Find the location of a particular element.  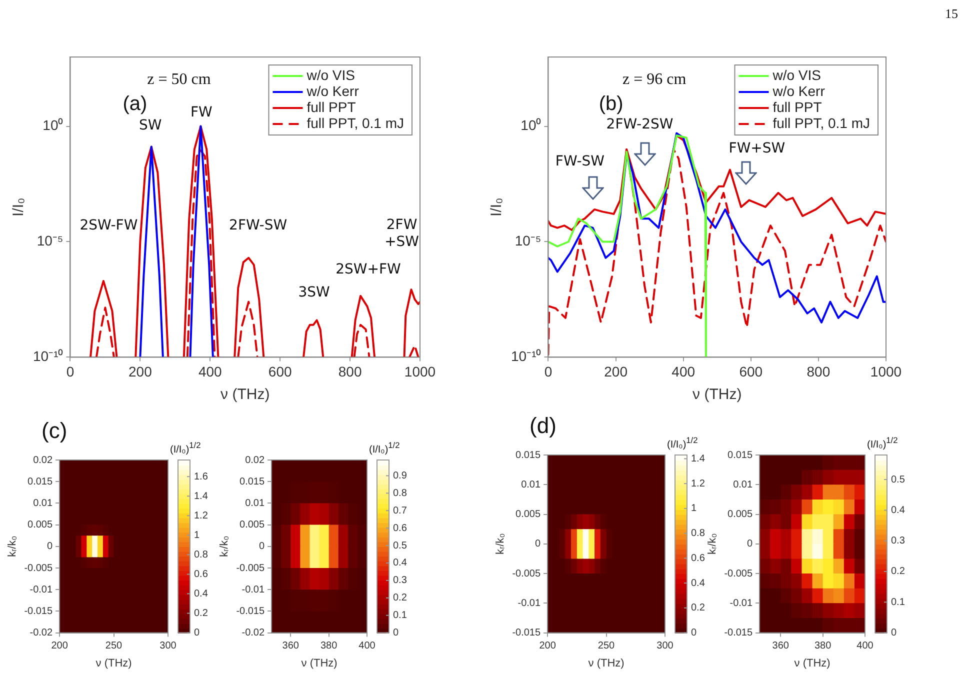

annotation: FW-SW is located at coordinates (580, 161).